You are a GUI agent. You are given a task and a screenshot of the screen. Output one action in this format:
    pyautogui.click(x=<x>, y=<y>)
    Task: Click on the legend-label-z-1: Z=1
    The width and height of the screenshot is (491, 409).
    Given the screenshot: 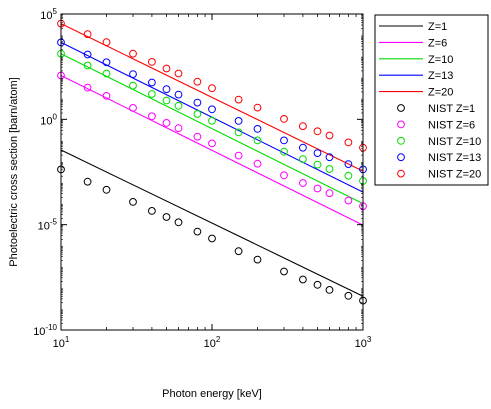 What is the action you would take?
    pyautogui.click(x=437, y=27)
    